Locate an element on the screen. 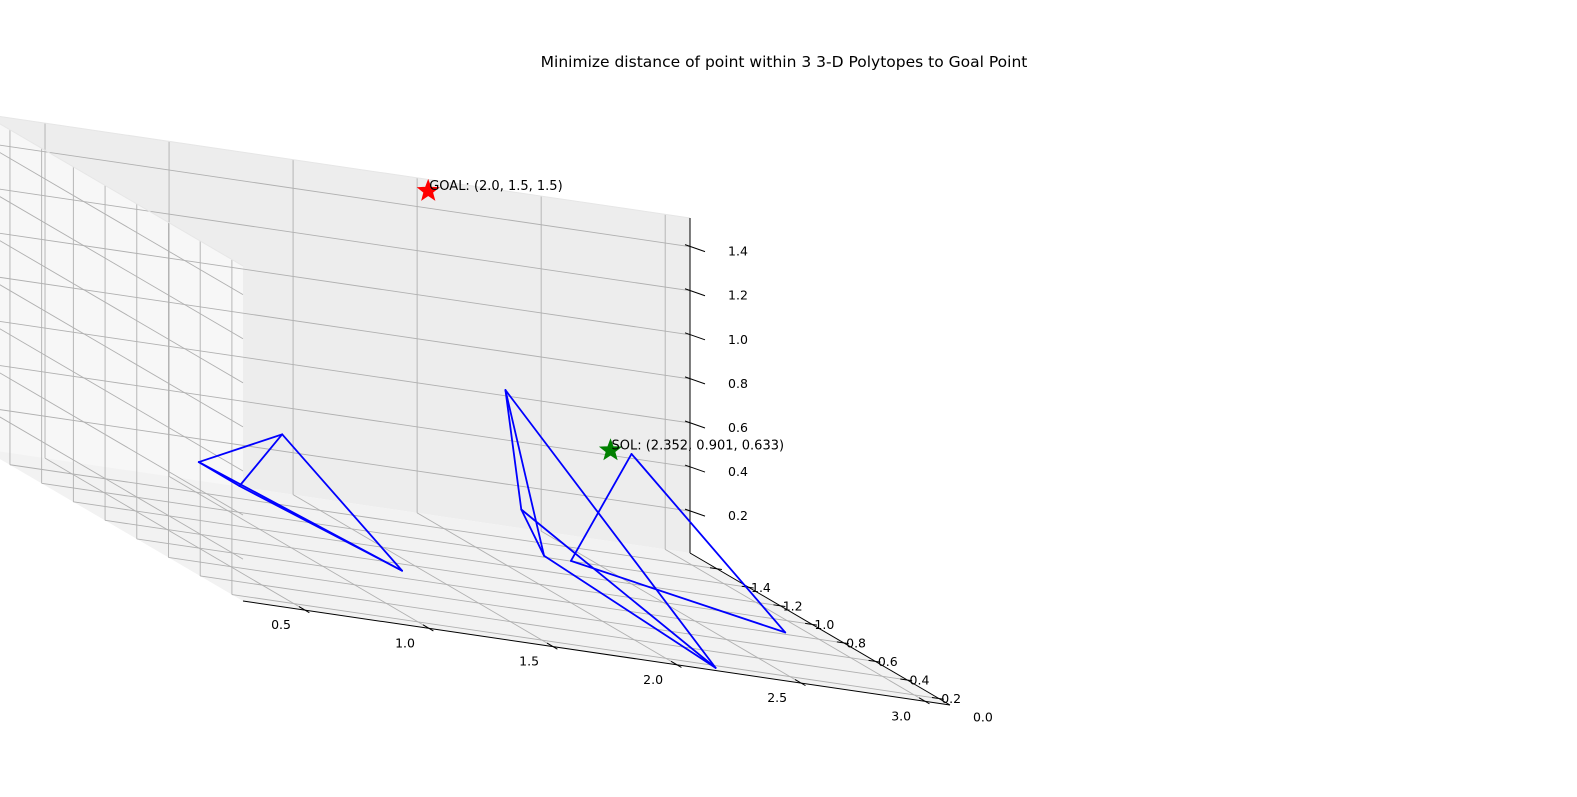  y-tick-label: 1.4 is located at coordinates (761, 587).